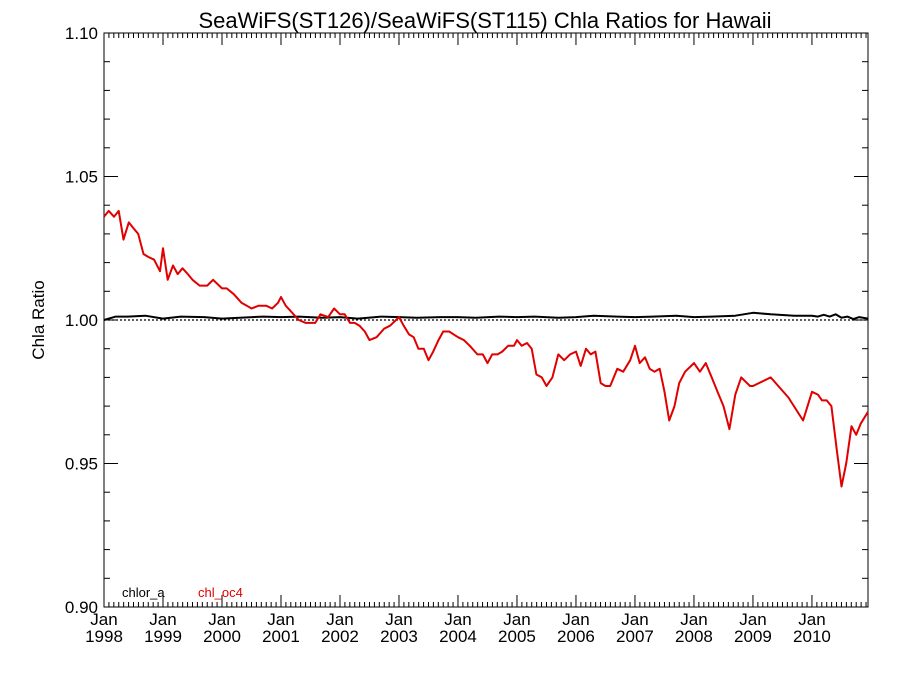 This screenshot has width=900, height=675. What do you see at coordinates (576, 636) in the screenshot?
I see `x-tick-year-label: 2006` at bounding box center [576, 636].